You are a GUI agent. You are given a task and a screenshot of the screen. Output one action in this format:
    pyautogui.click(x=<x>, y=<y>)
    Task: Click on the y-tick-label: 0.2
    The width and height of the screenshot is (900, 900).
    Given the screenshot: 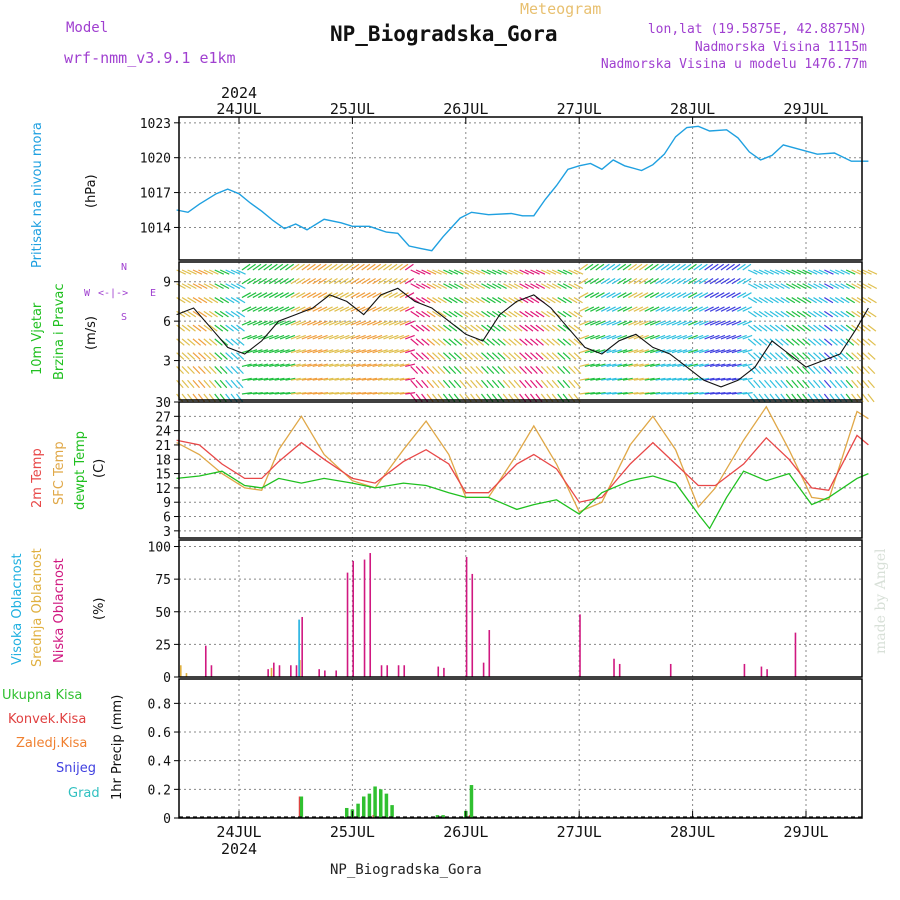 What is the action you would take?
    pyautogui.click(x=159, y=790)
    